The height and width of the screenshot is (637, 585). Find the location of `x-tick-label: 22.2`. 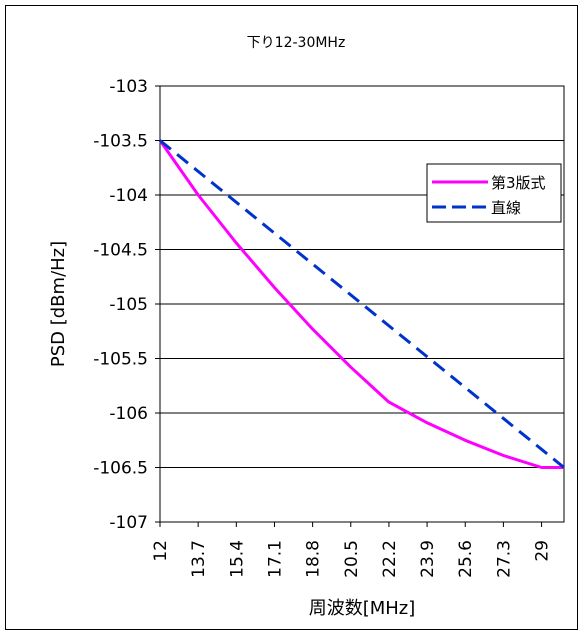

x-tick-label: 22.2 is located at coordinates (390, 559).